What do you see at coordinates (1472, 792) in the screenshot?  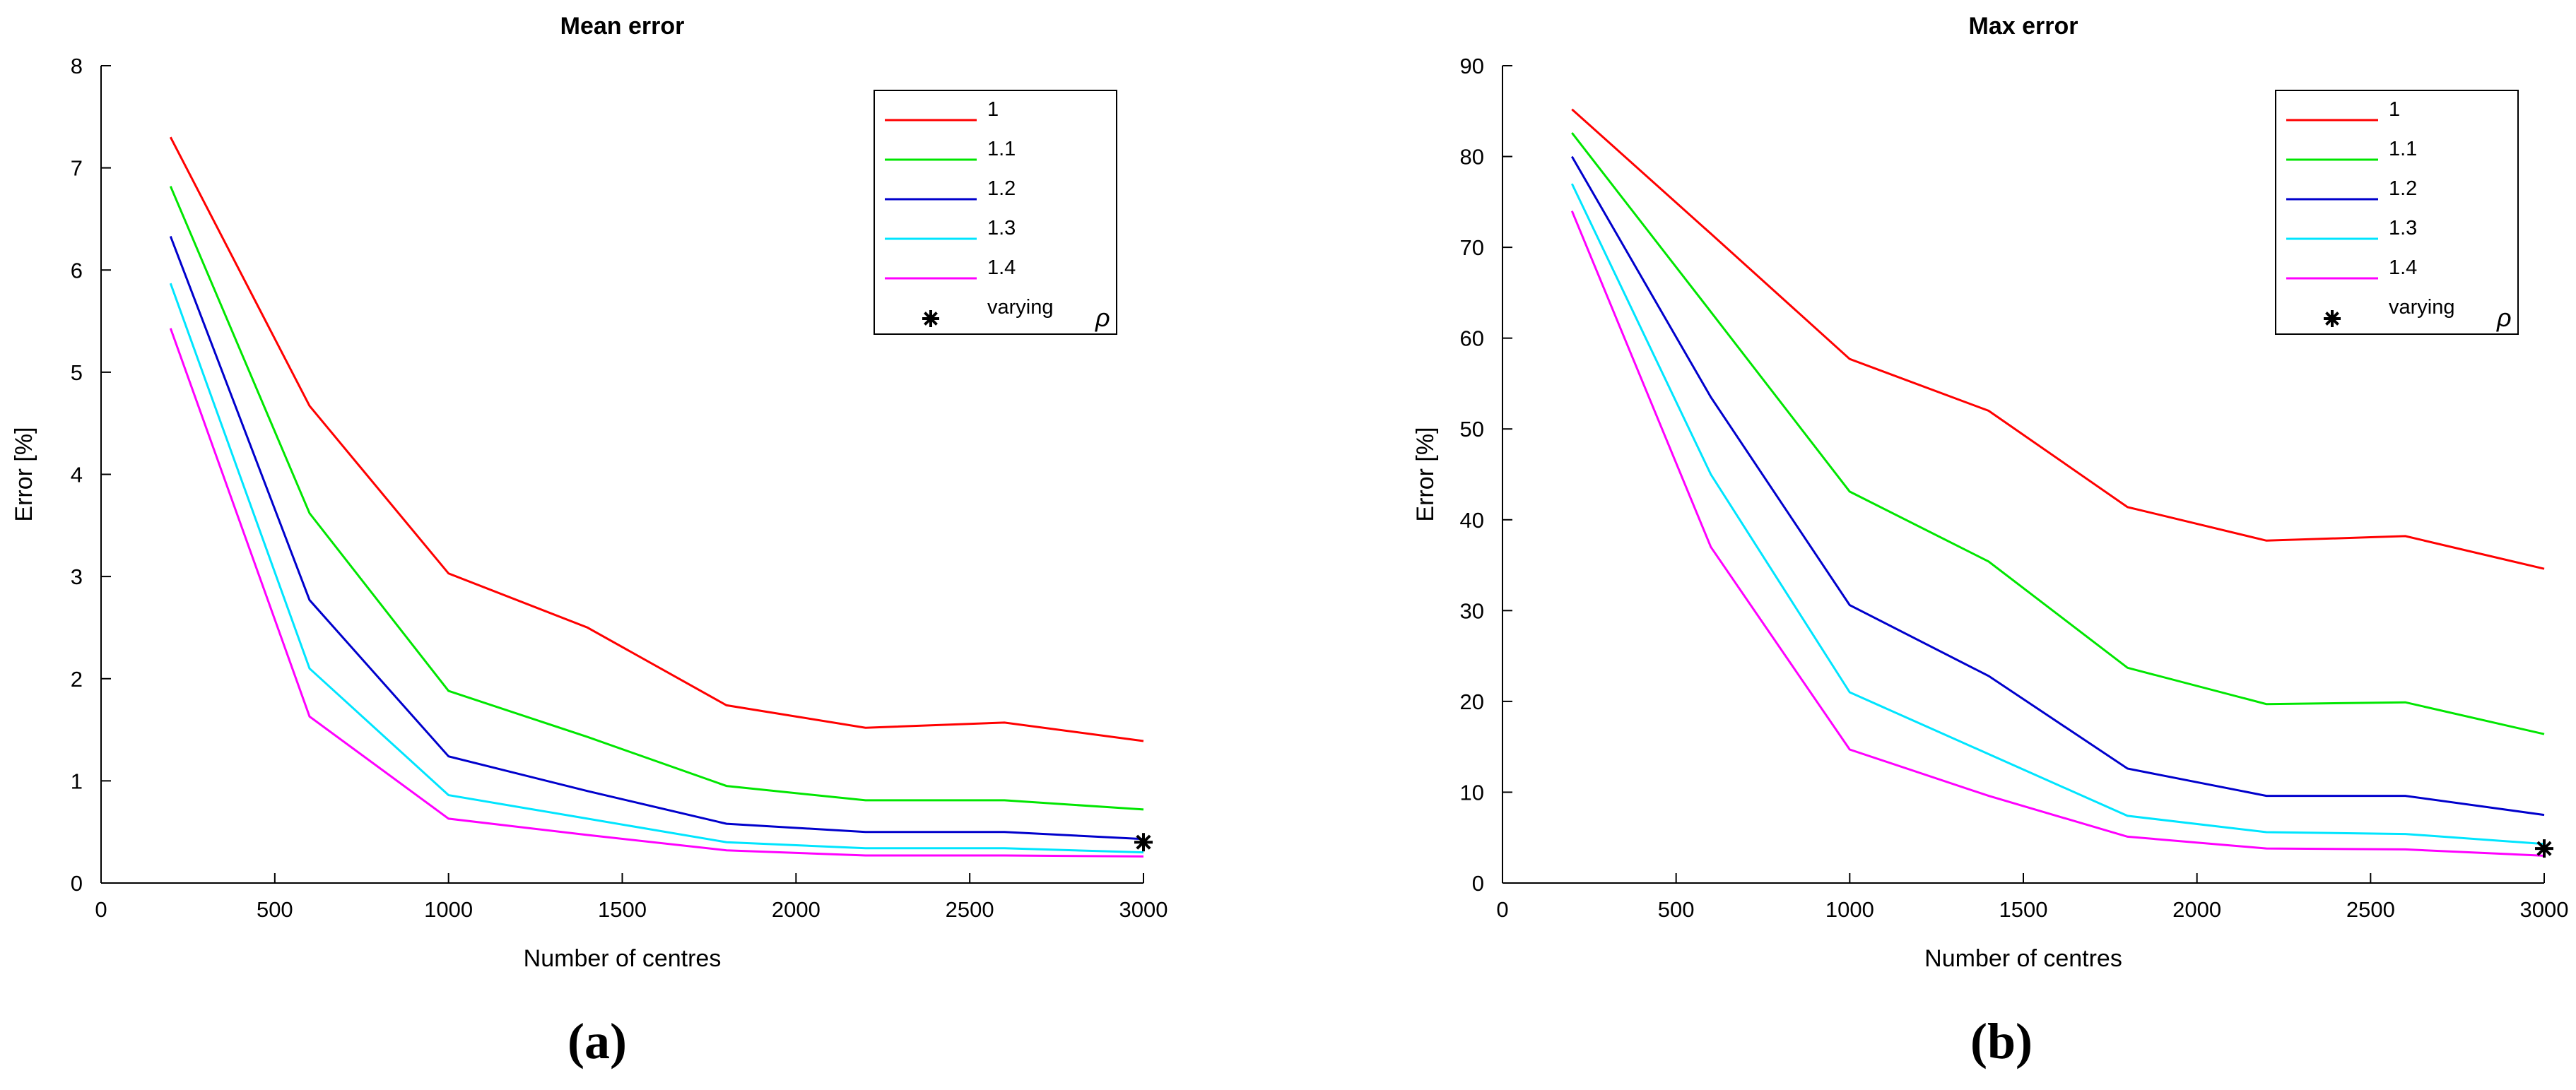 I see `y-tick-label: 10` at bounding box center [1472, 792].